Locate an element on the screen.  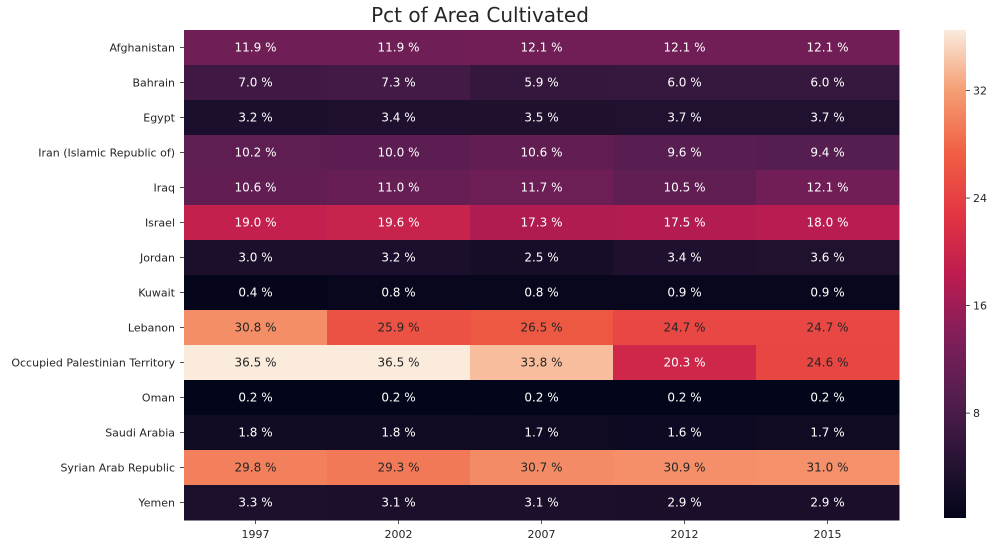
cell-value-label: 0.4 % is located at coordinates (255, 293).